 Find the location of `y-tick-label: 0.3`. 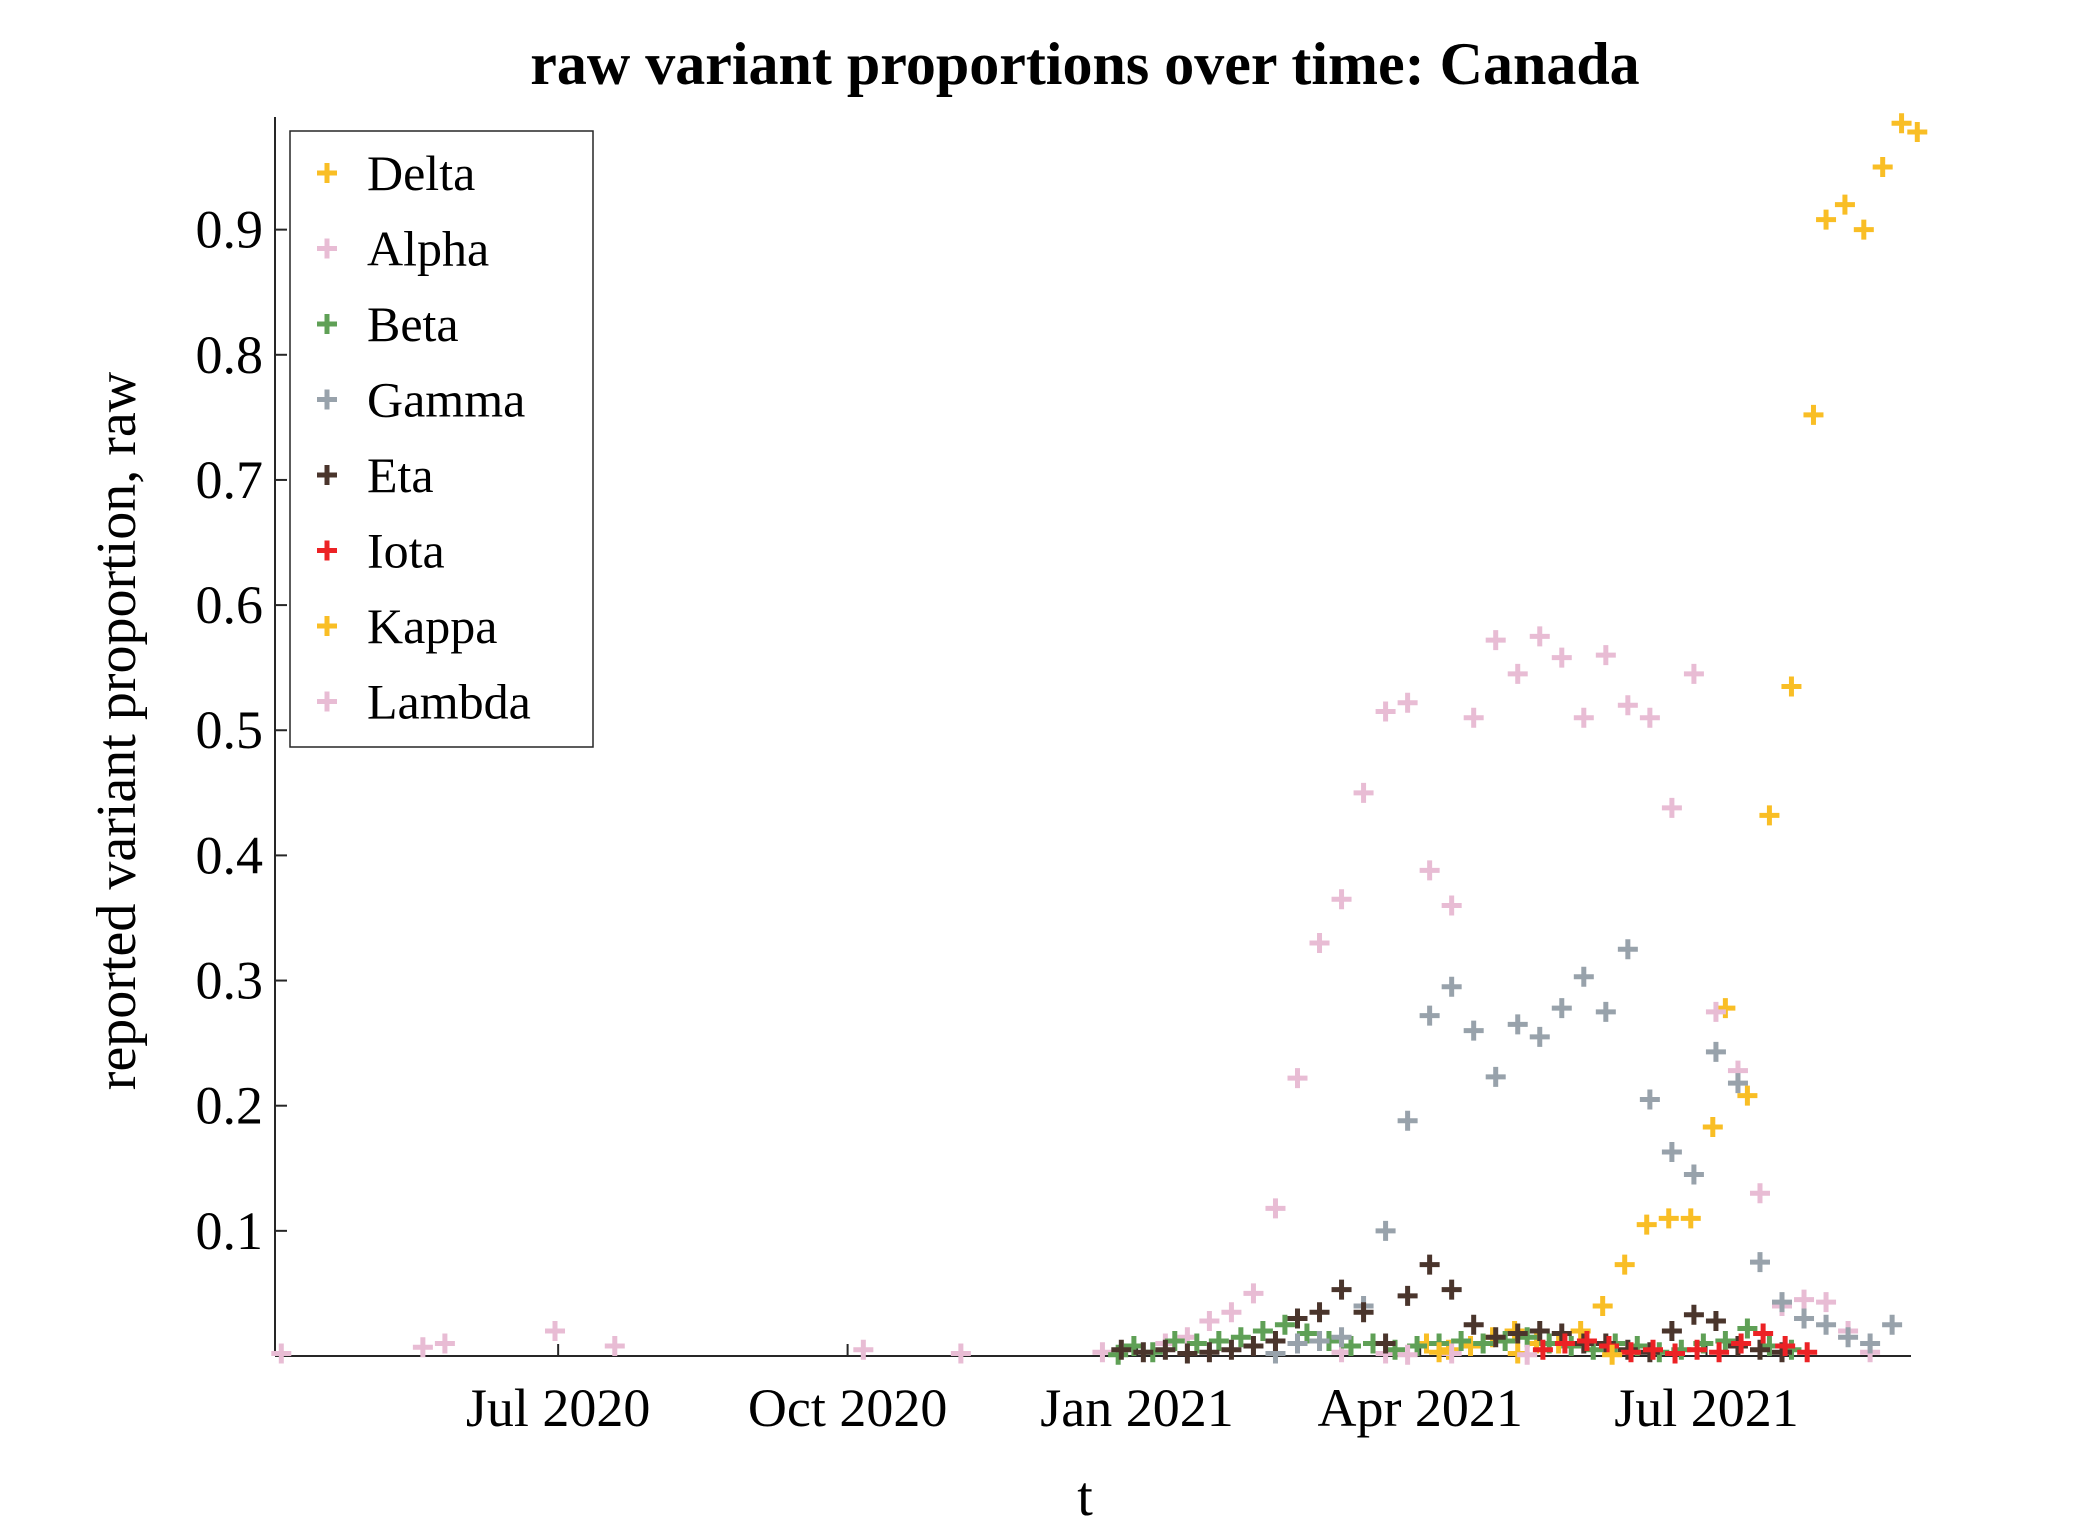

y-tick-label: 0.3 is located at coordinates (230, 981).